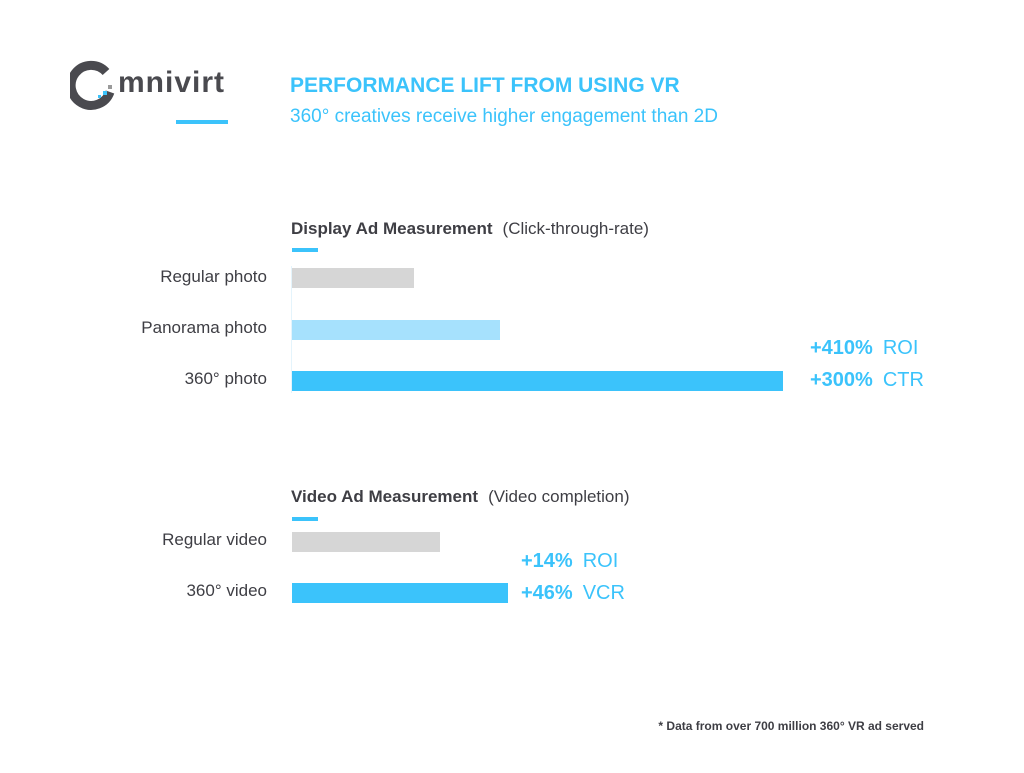 The width and height of the screenshot is (1024, 773). I want to click on bar-360-video, so click(400, 593).